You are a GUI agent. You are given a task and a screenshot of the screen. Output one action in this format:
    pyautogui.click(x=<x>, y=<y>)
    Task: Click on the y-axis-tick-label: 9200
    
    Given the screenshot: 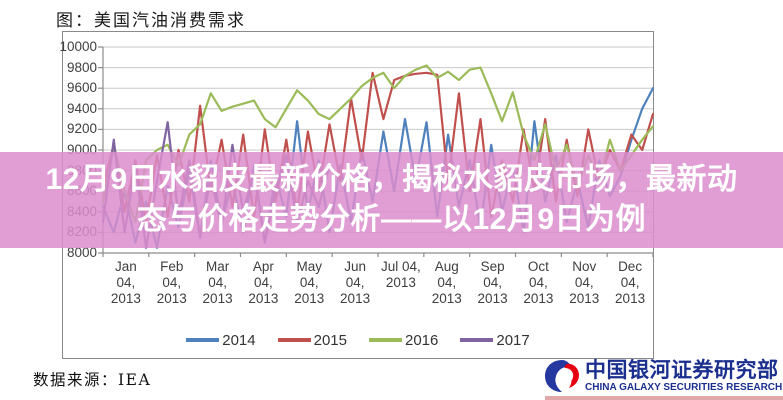 What is the action you would take?
    pyautogui.click(x=81, y=129)
    